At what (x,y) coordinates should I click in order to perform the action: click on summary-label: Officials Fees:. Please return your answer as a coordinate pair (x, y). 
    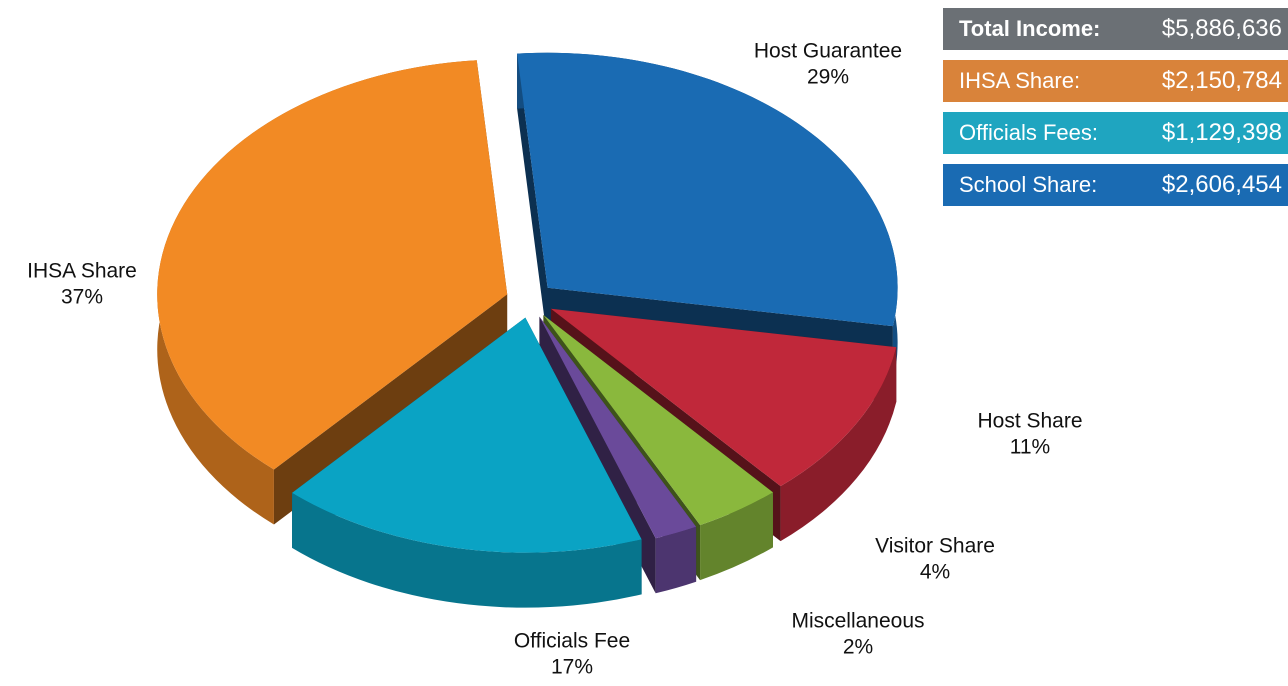
    Looking at the image, I should click on (1028, 132).